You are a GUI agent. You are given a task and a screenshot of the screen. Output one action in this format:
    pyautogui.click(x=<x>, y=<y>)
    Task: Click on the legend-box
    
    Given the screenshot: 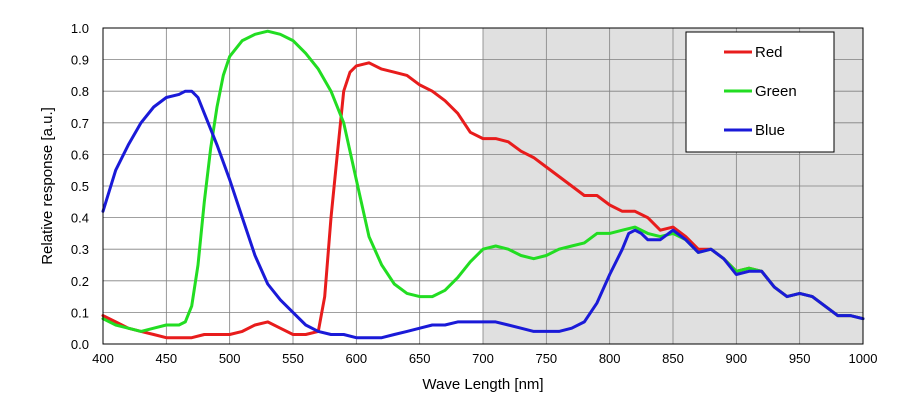 What is the action you would take?
    pyautogui.click(x=760, y=92)
    